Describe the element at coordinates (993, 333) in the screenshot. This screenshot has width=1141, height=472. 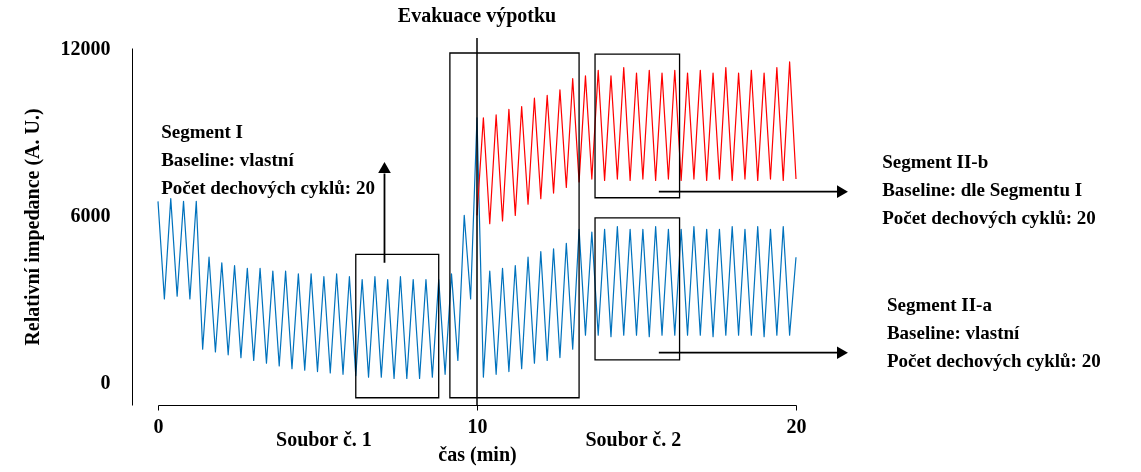
I see `text: Segment II-a Baseline: vlastní Počet dechových cyklů: 20` at that location.